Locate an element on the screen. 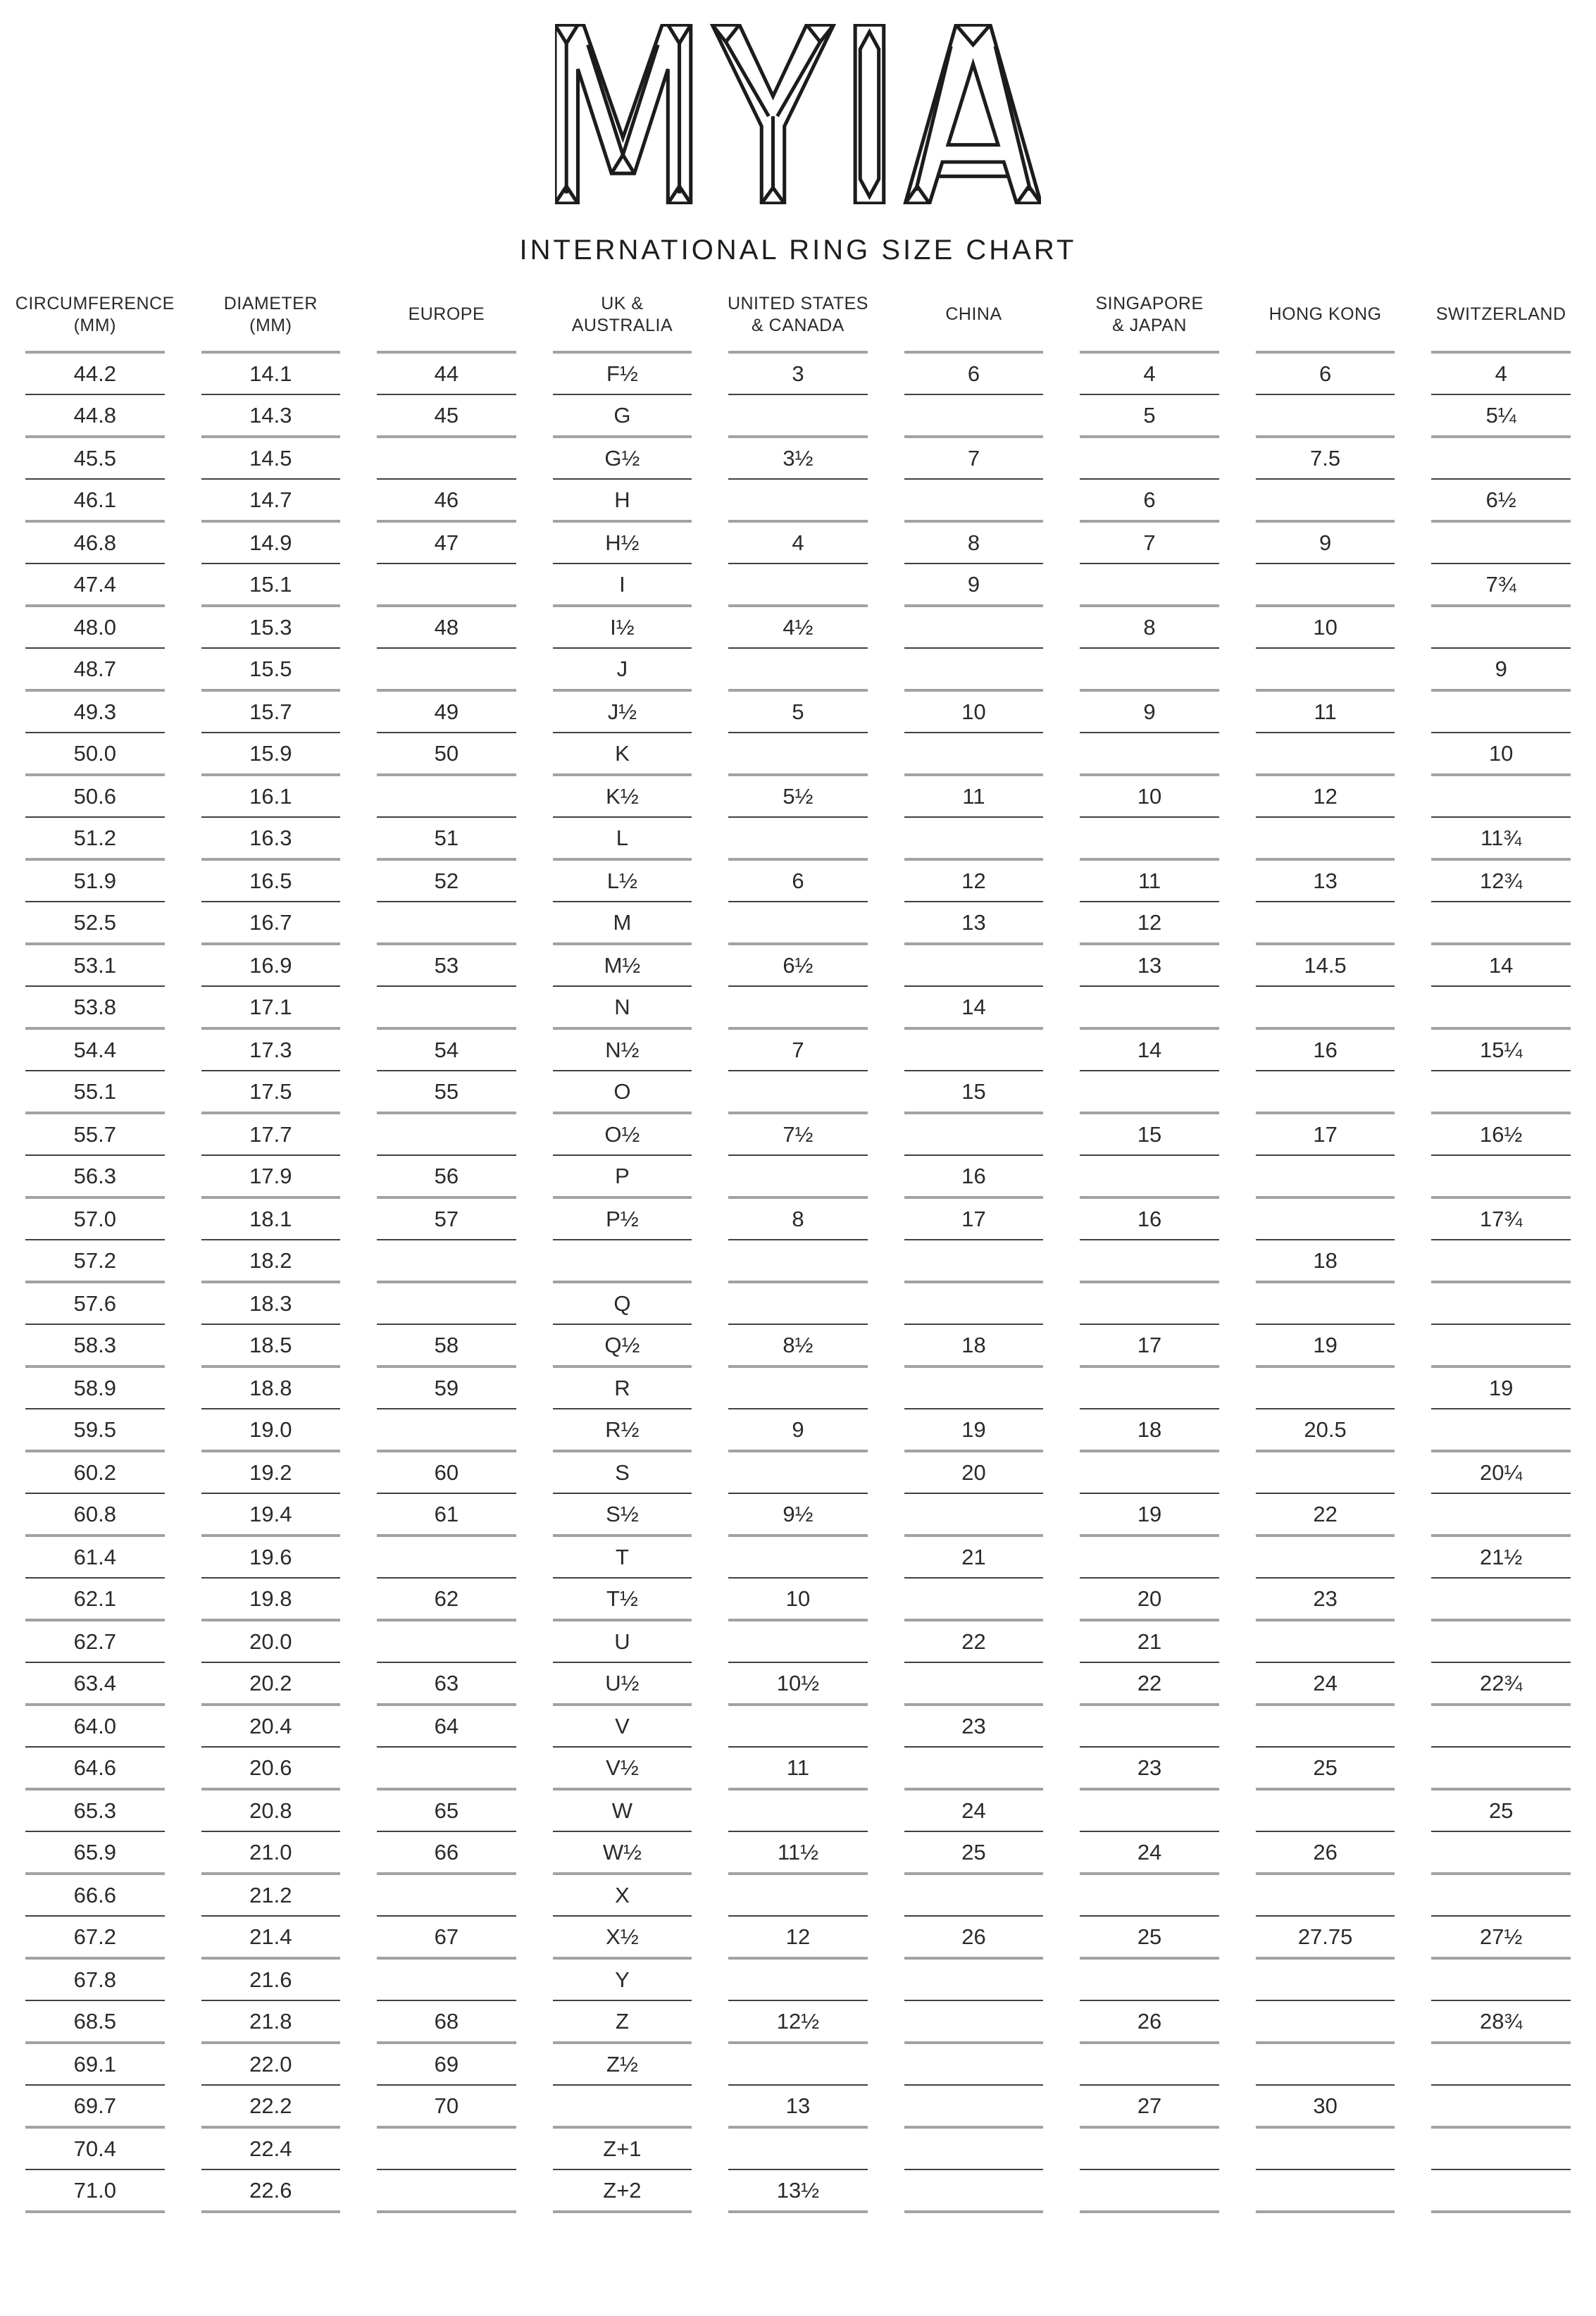 The width and height of the screenshot is (1596, 2316). cell-hong_kong: 9 is located at coordinates (1325, 541).